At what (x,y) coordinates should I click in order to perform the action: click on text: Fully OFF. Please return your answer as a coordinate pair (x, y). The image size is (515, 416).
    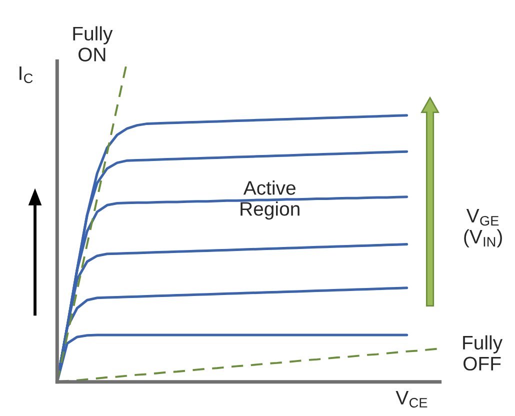
    Looking at the image, I should click on (483, 353).